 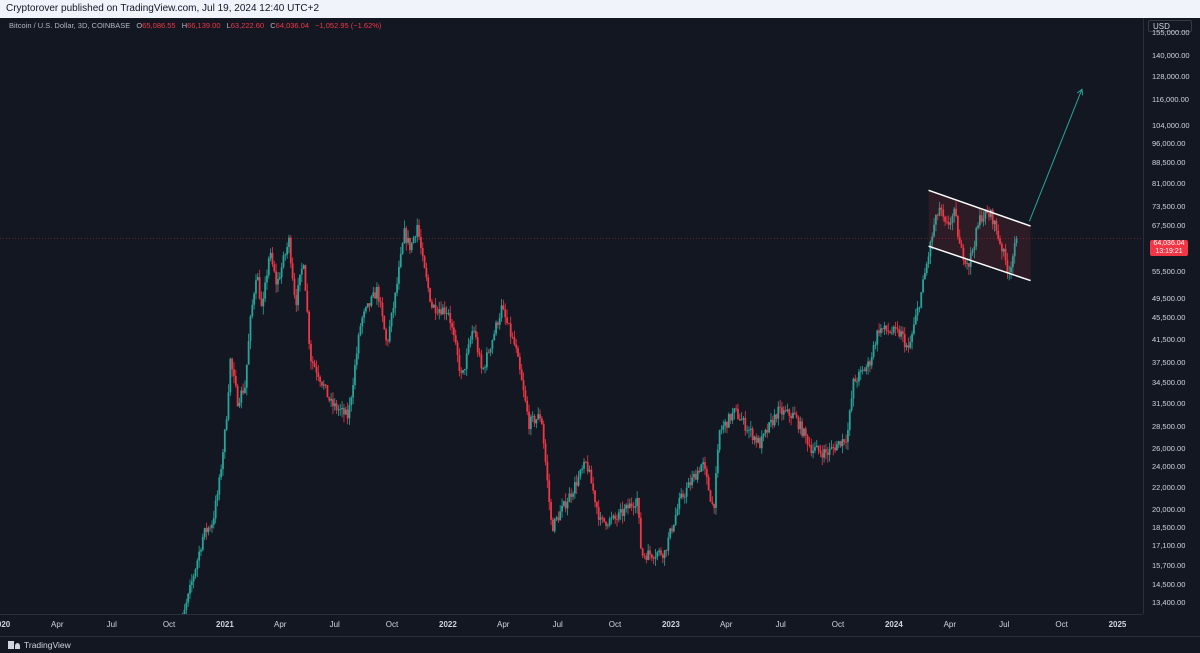 What do you see at coordinates (979, 208) in the screenshot?
I see `channel-upper-line` at bounding box center [979, 208].